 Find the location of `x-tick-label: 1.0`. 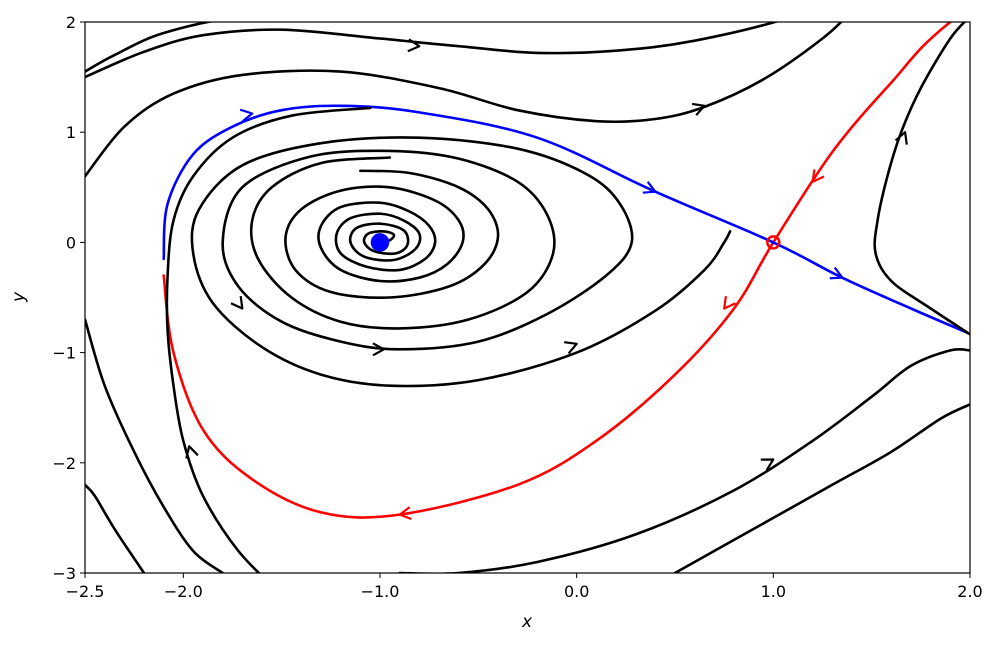

x-tick-label: 1.0 is located at coordinates (773, 591).